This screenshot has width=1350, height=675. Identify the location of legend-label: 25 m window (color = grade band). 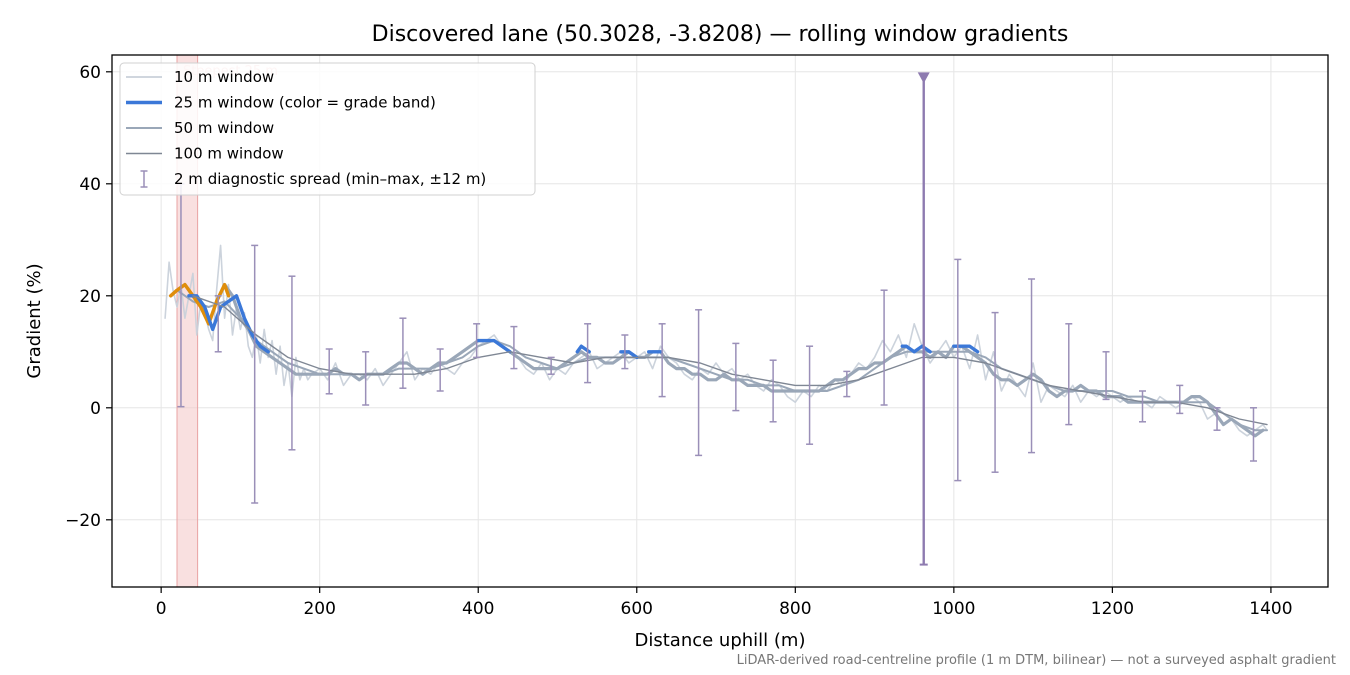
(305, 103).